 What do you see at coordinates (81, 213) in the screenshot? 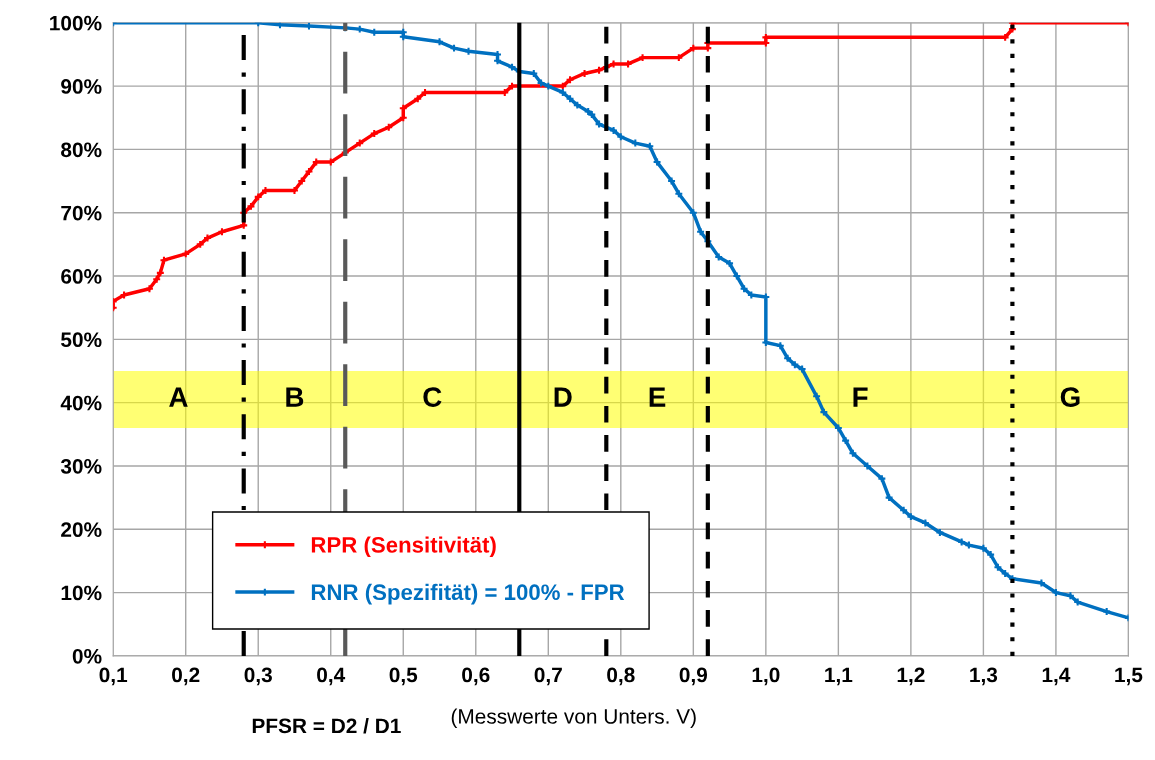
I see `y-tick-label: 70%` at bounding box center [81, 213].